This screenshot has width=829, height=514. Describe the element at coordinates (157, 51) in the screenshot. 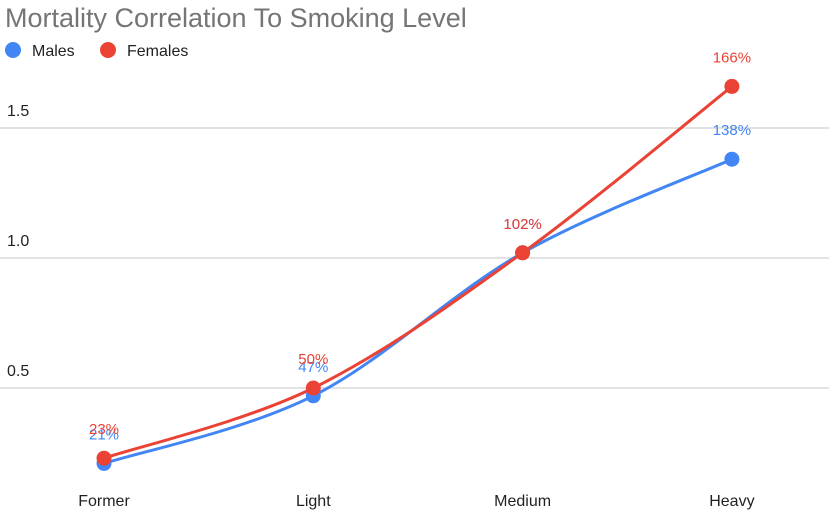

I see `legend-label: Females` at that location.